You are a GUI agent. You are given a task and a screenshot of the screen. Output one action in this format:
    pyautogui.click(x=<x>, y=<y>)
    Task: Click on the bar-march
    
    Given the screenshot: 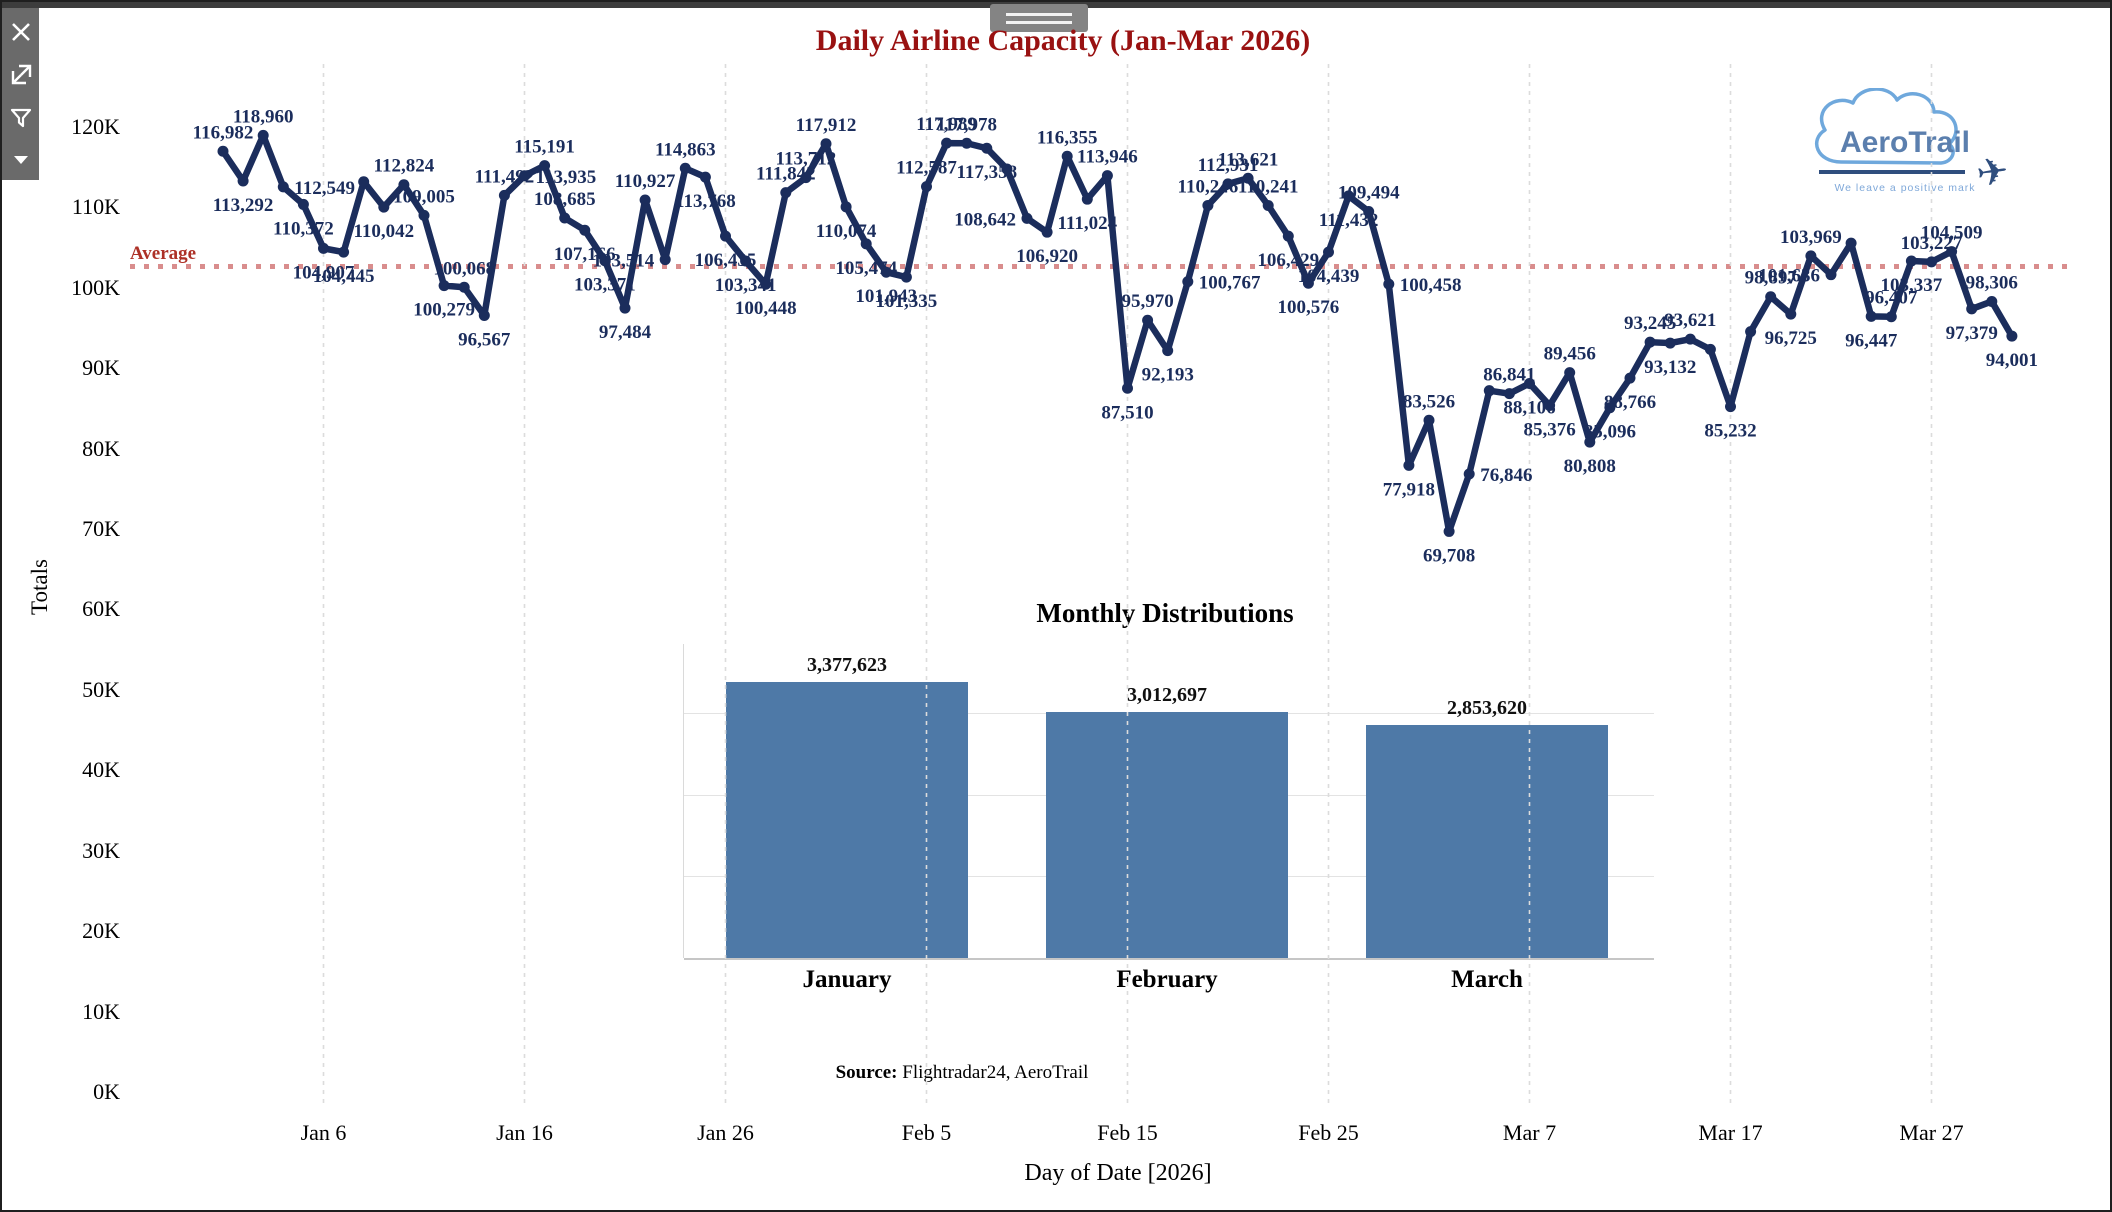 What is the action you would take?
    pyautogui.click(x=1487, y=841)
    